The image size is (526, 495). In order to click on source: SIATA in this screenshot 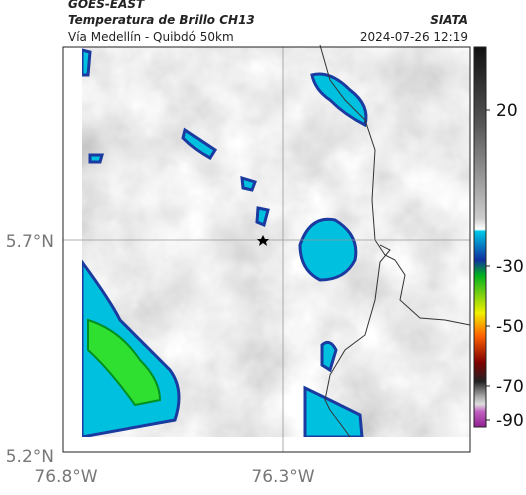, I will do `click(449, 20)`.